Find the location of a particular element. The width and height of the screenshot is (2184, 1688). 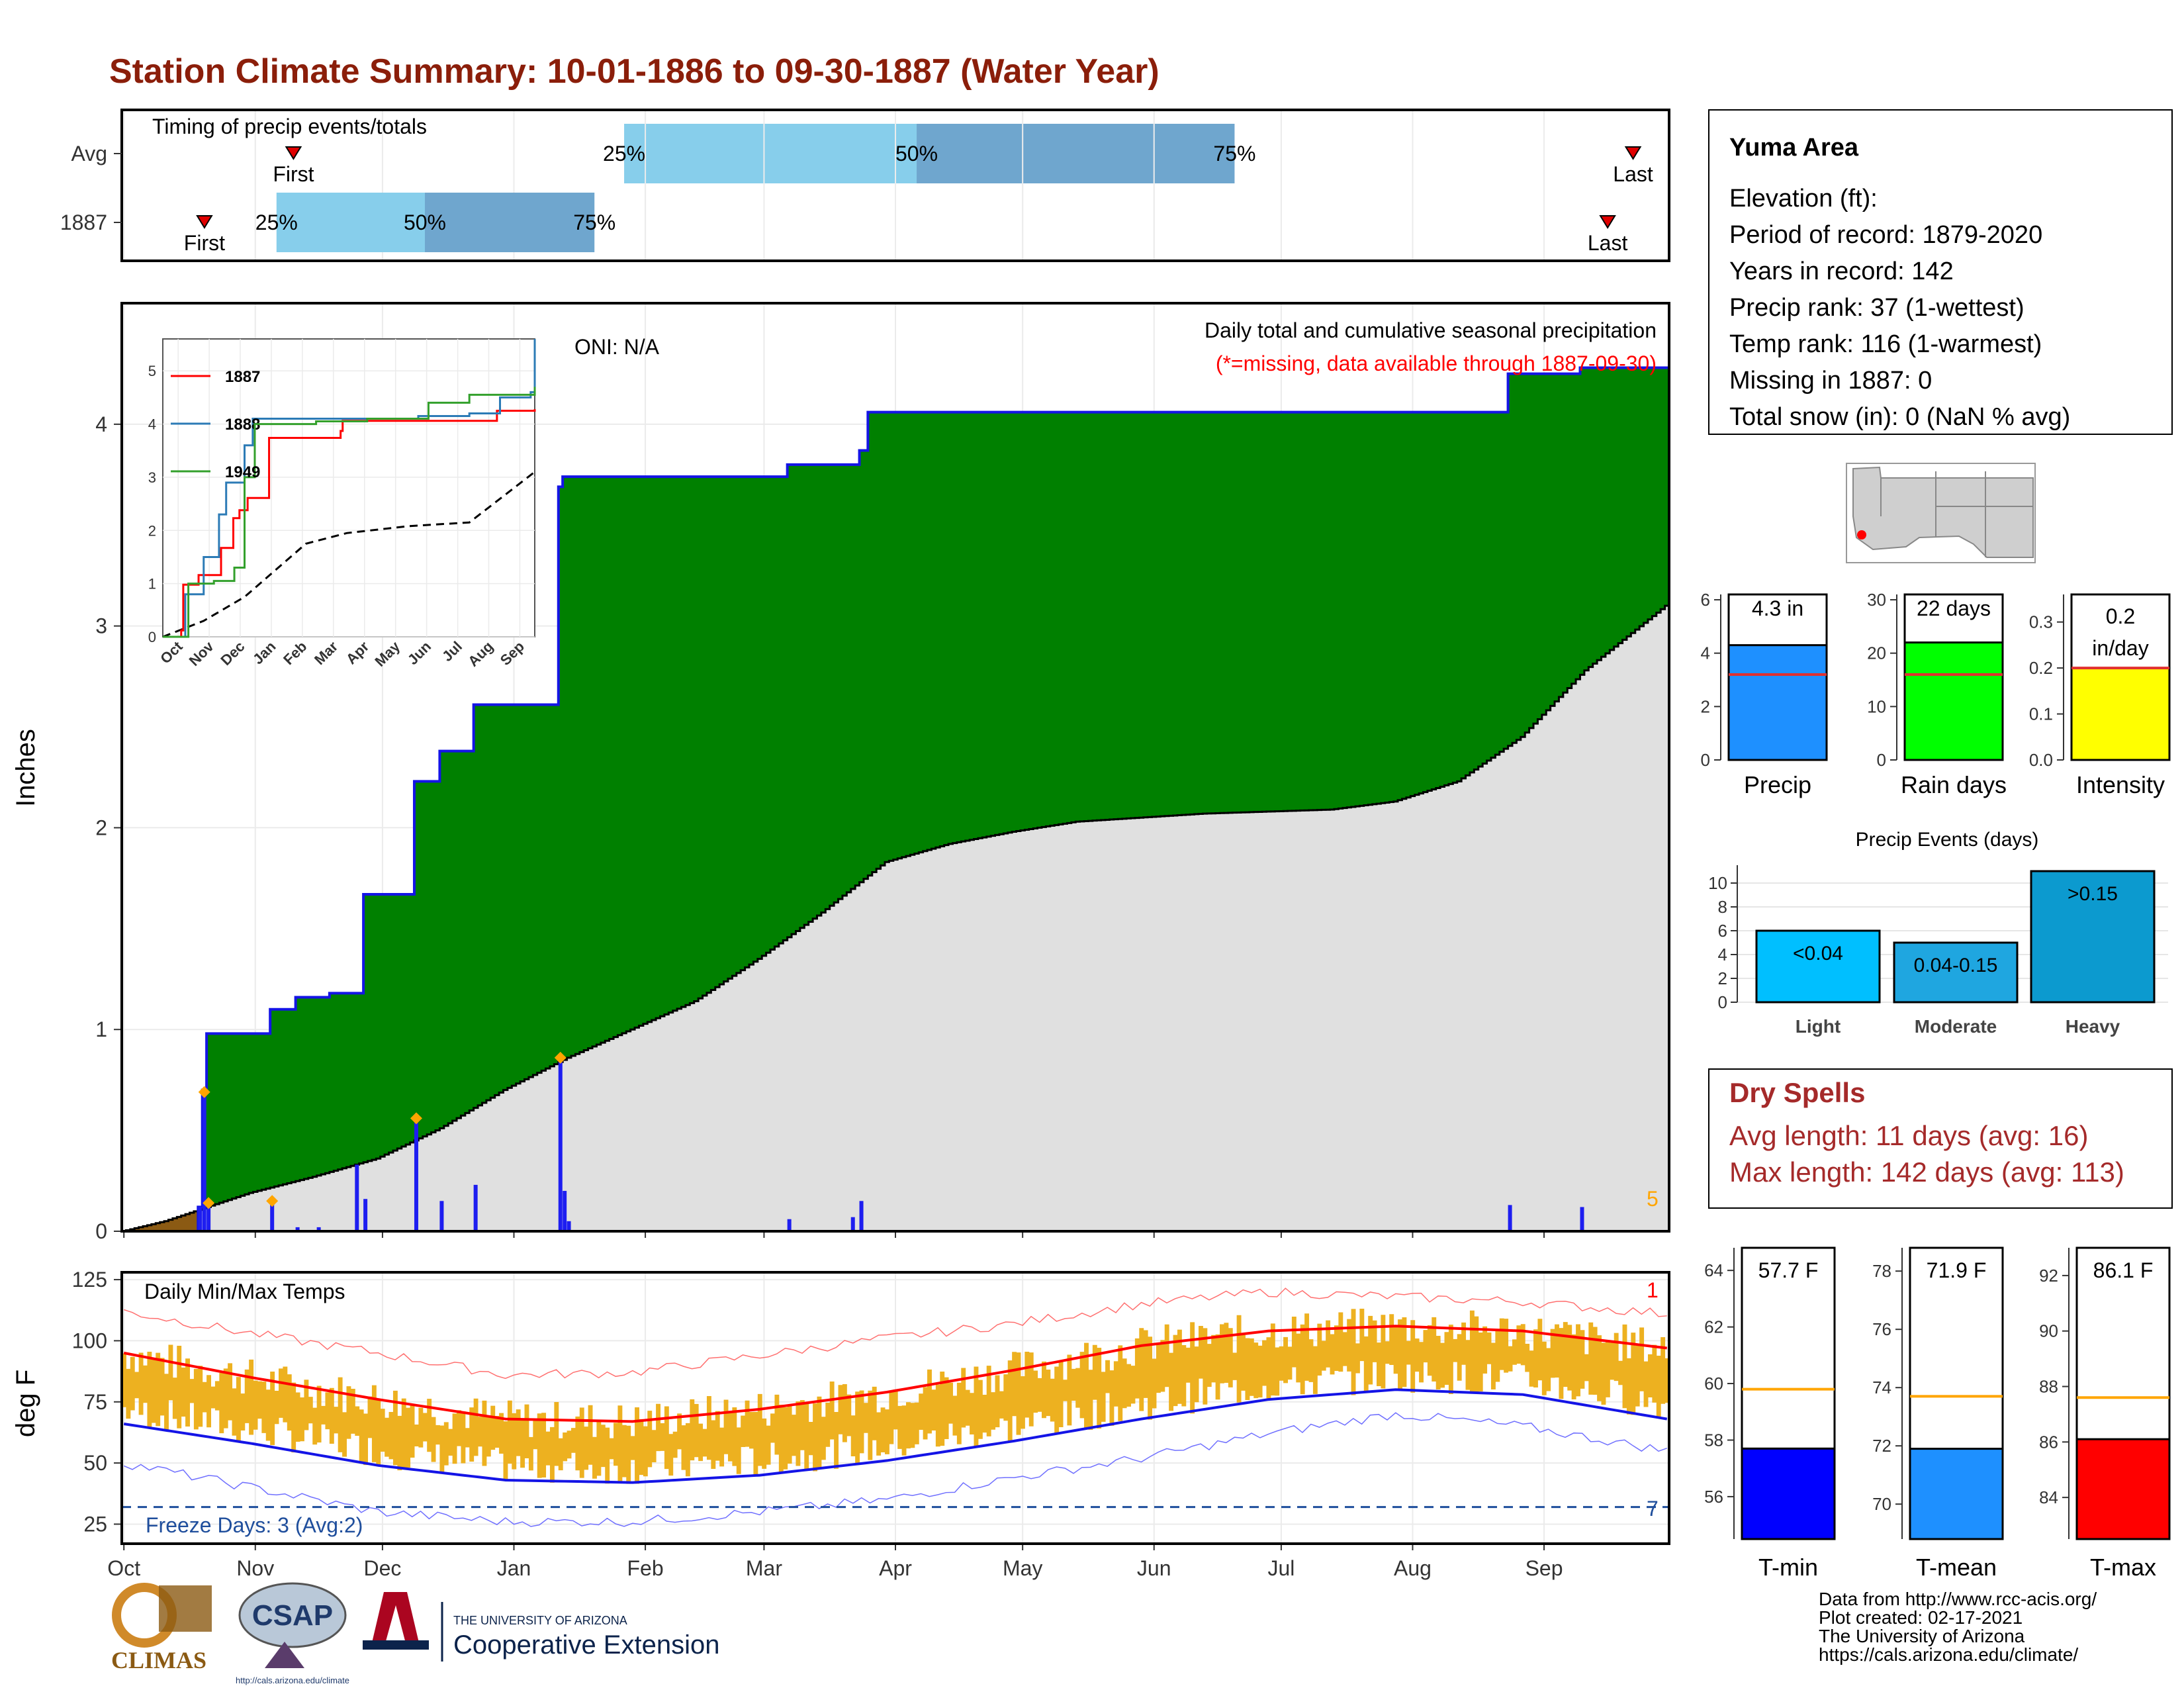

footer-line-3: https://cals.arizona.edu/climate/ is located at coordinates (1948, 1654).